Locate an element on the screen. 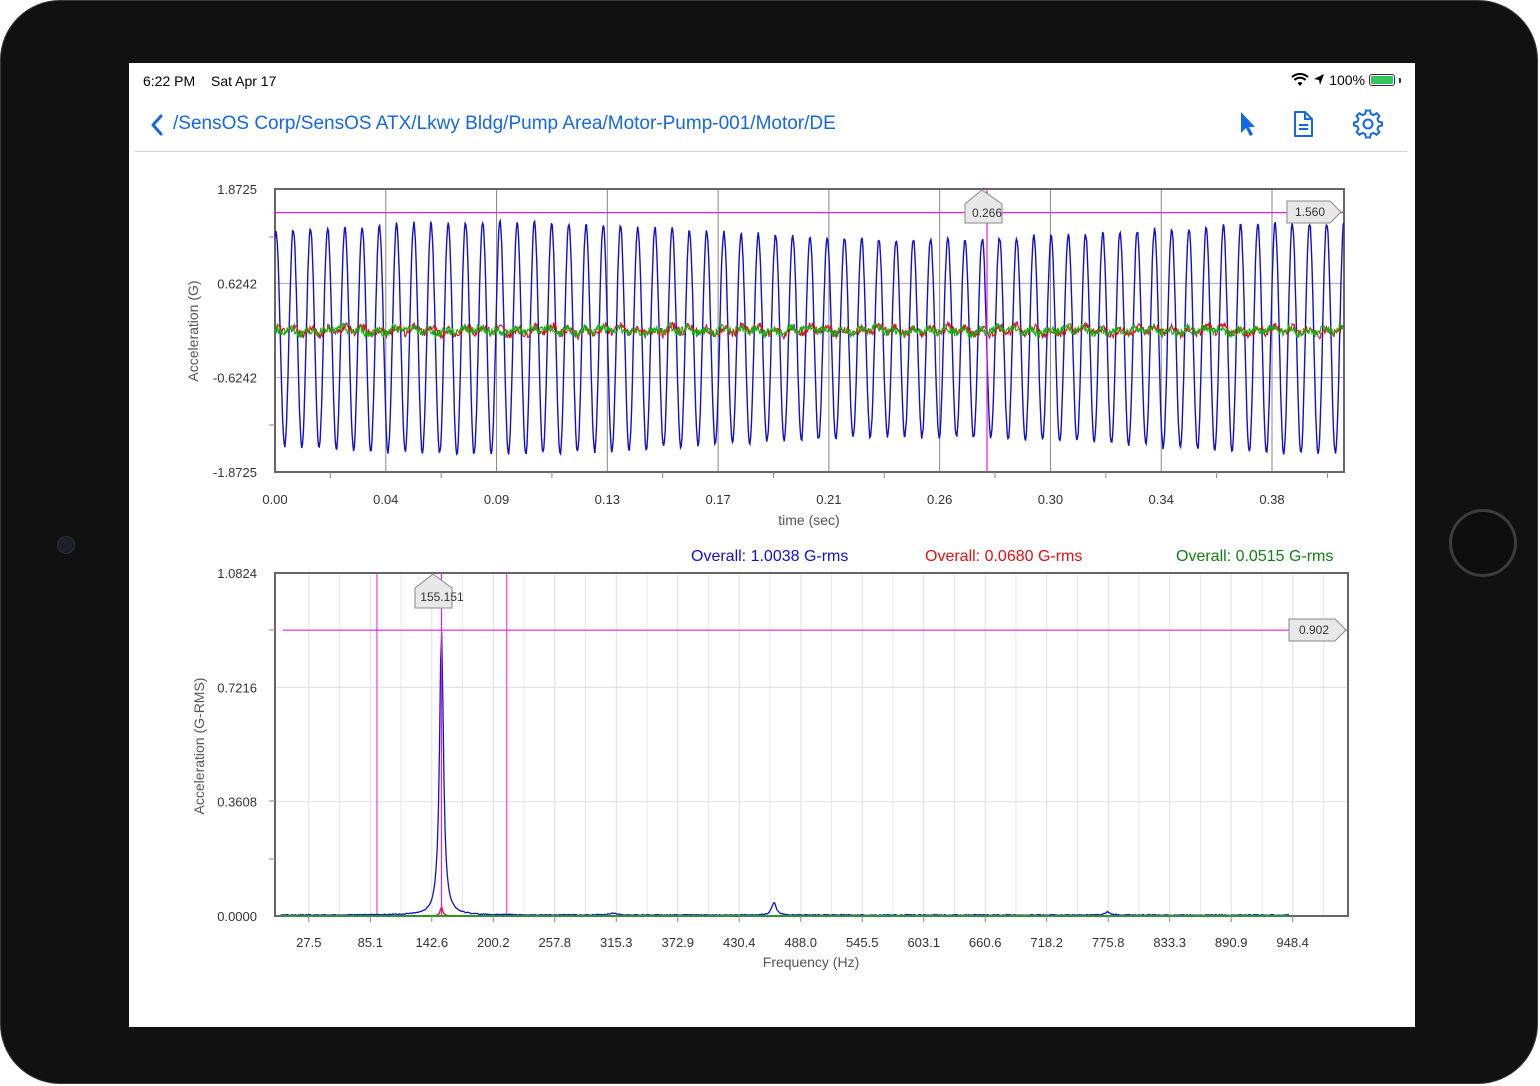  spectrum-line-green is located at coordinates (785, 915).